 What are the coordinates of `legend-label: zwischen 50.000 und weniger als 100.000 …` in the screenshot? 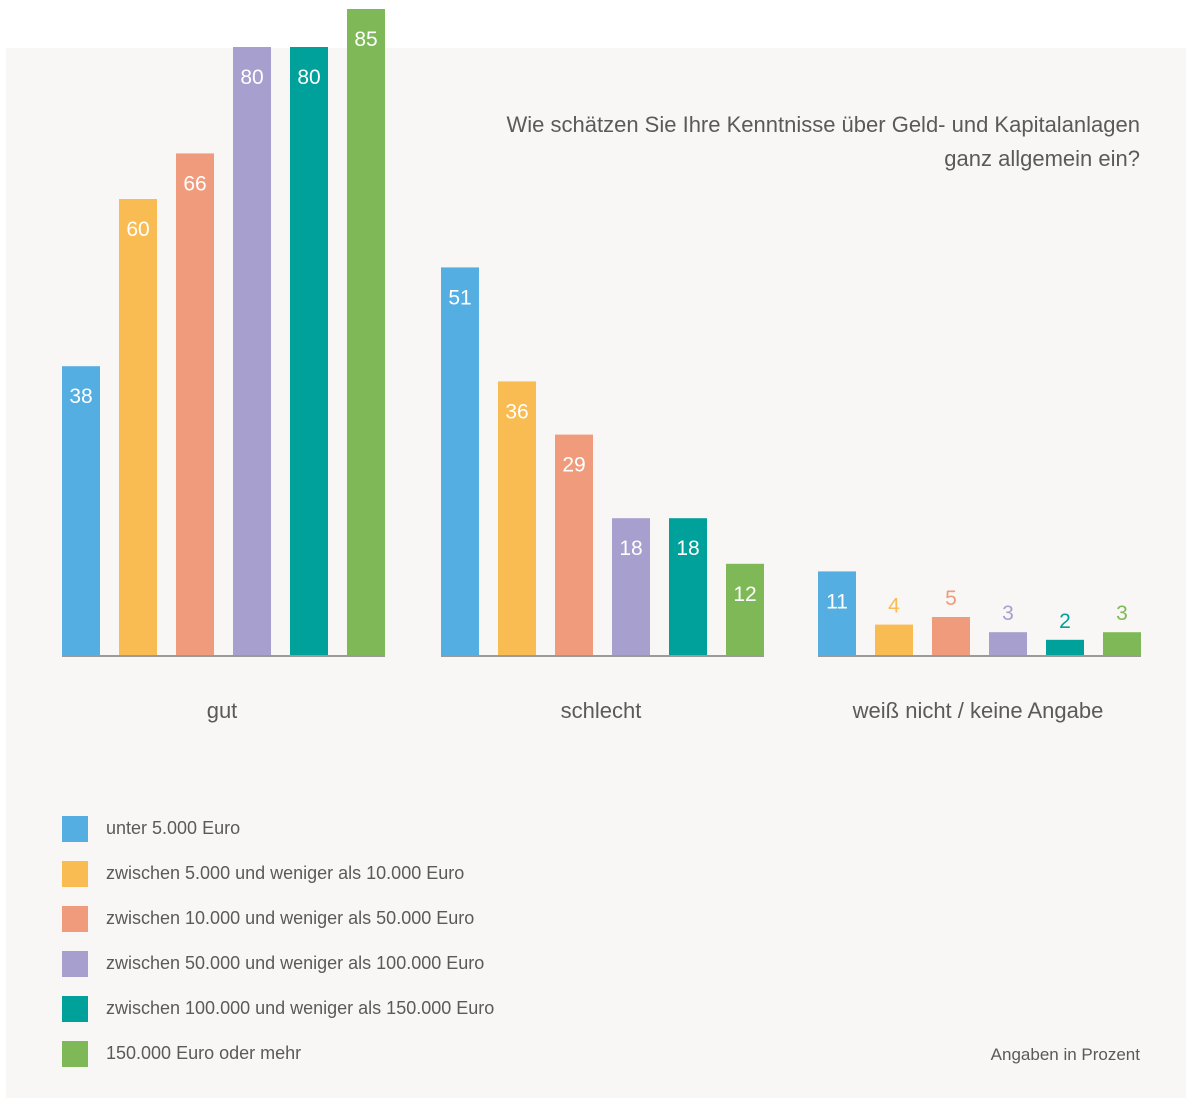 It's located at (295, 963).